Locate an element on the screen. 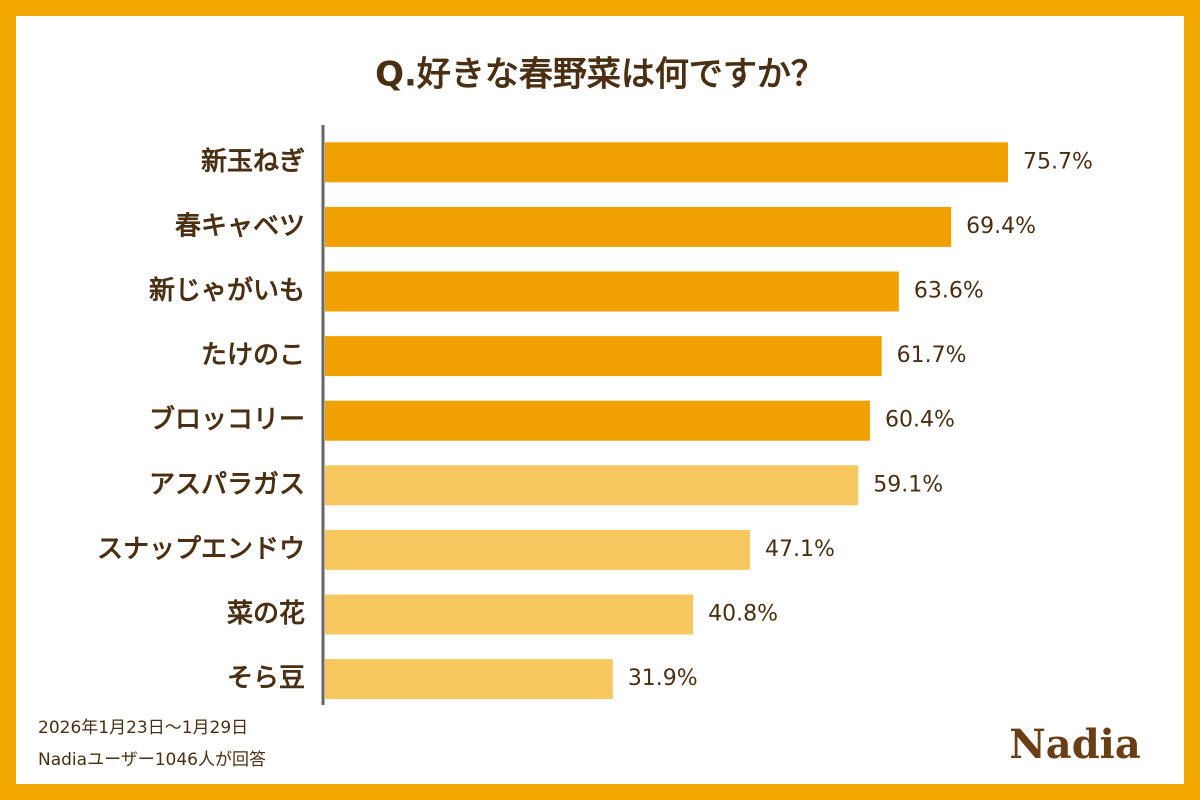  category-label: スナップエンドウ is located at coordinates (201, 549).